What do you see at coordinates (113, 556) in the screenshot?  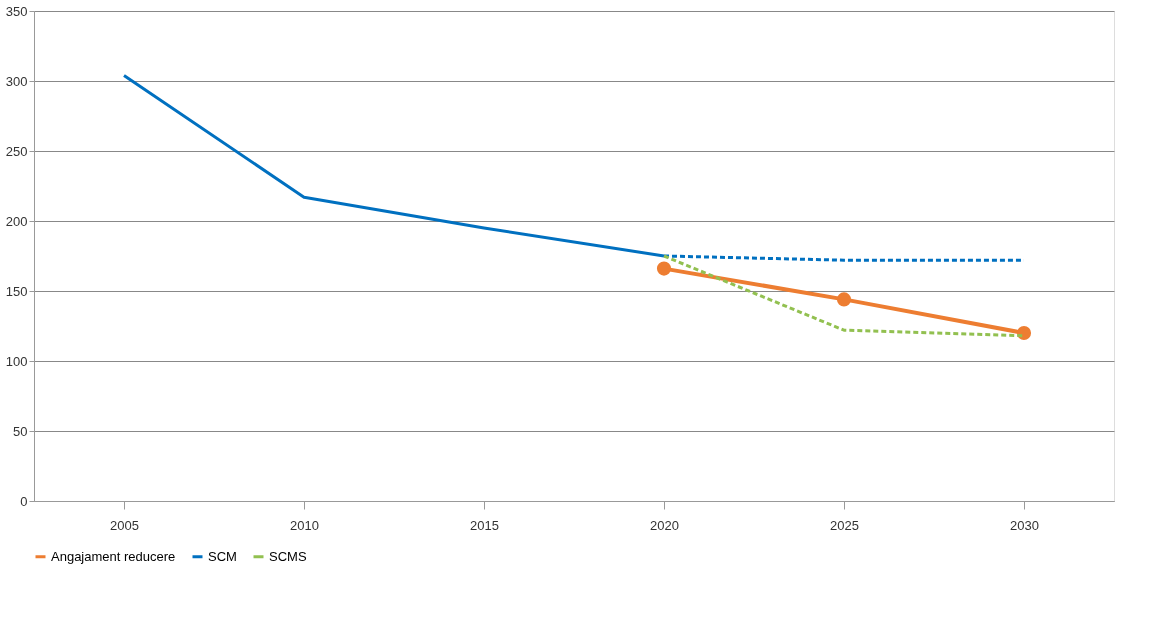 I see `legend-label: Angajament reducere` at bounding box center [113, 556].